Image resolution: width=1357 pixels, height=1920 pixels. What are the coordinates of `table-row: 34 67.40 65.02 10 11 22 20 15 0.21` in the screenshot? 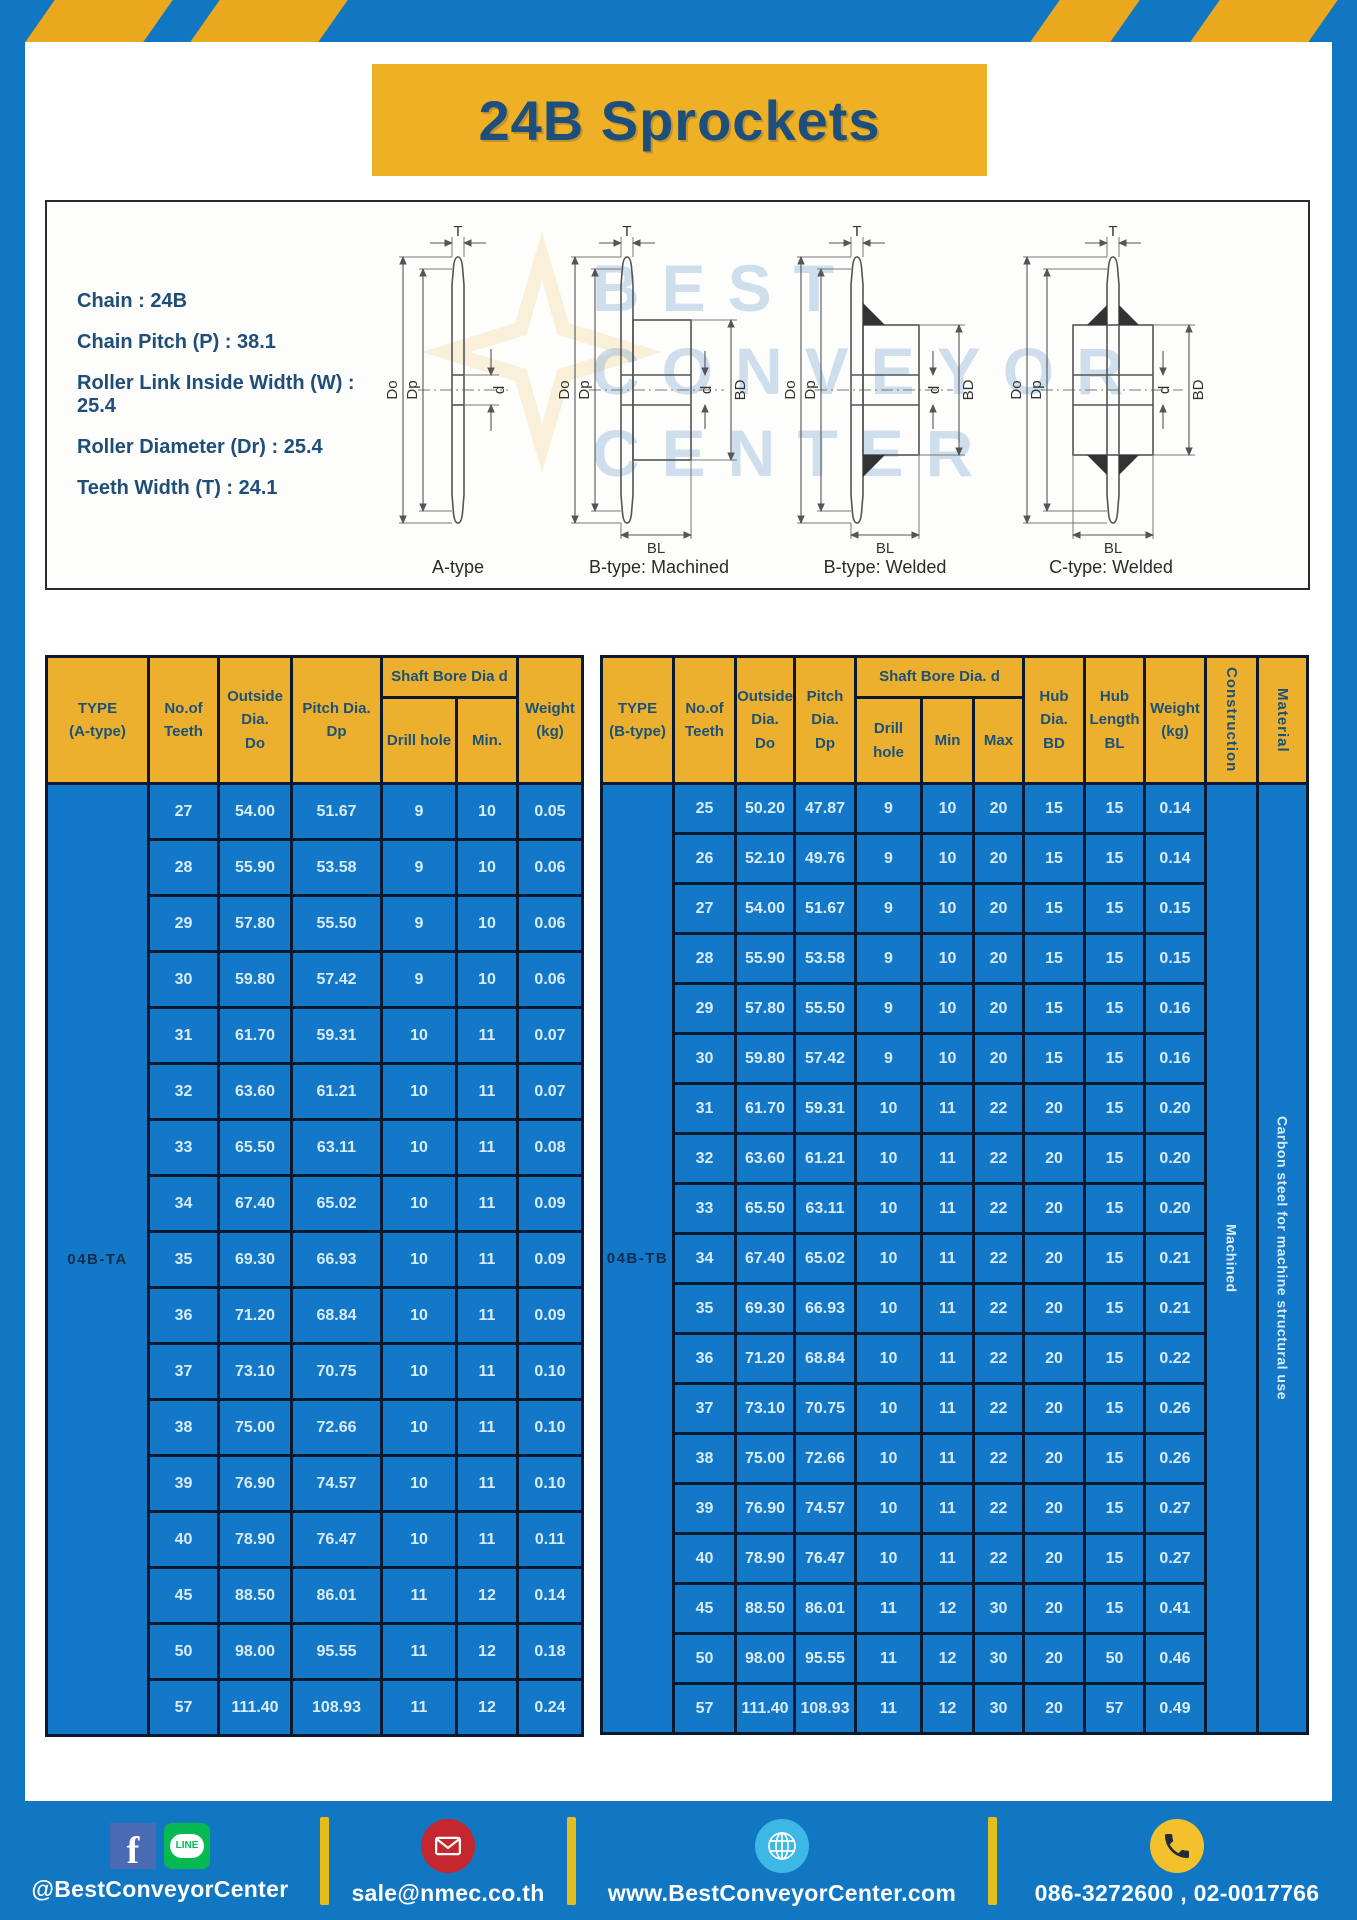 It's located at (939, 1258).